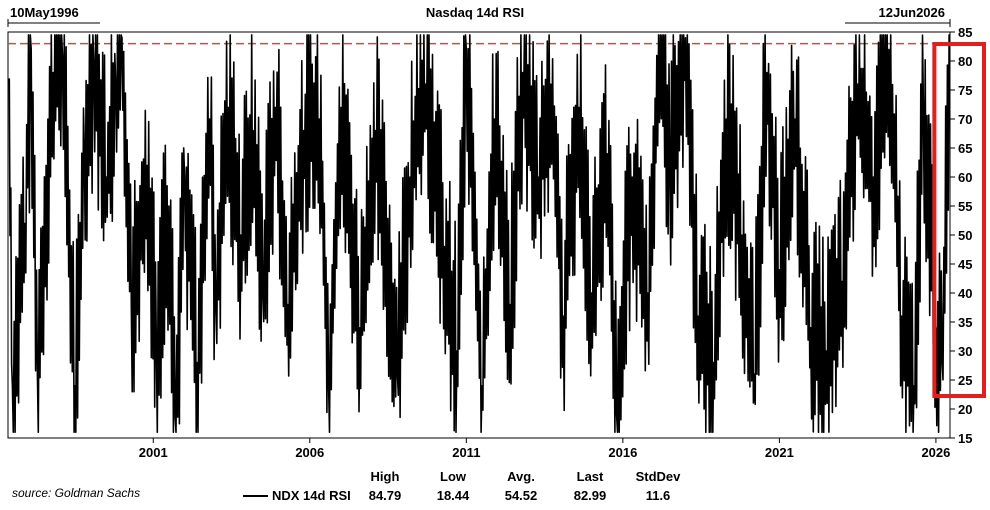 The width and height of the screenshot is (990, 510). What do you see at coordinates (466, 452) in the screenshot?
I see `x-tick-label-2011: 2011` at bounding box center [466, 452].